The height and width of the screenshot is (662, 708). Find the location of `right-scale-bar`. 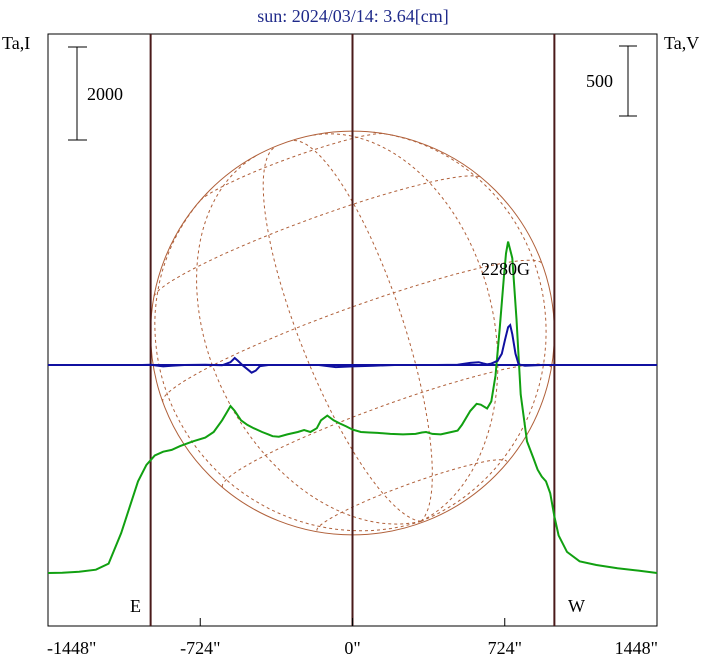

right-scale-bar is located at coordinates (628, 81).